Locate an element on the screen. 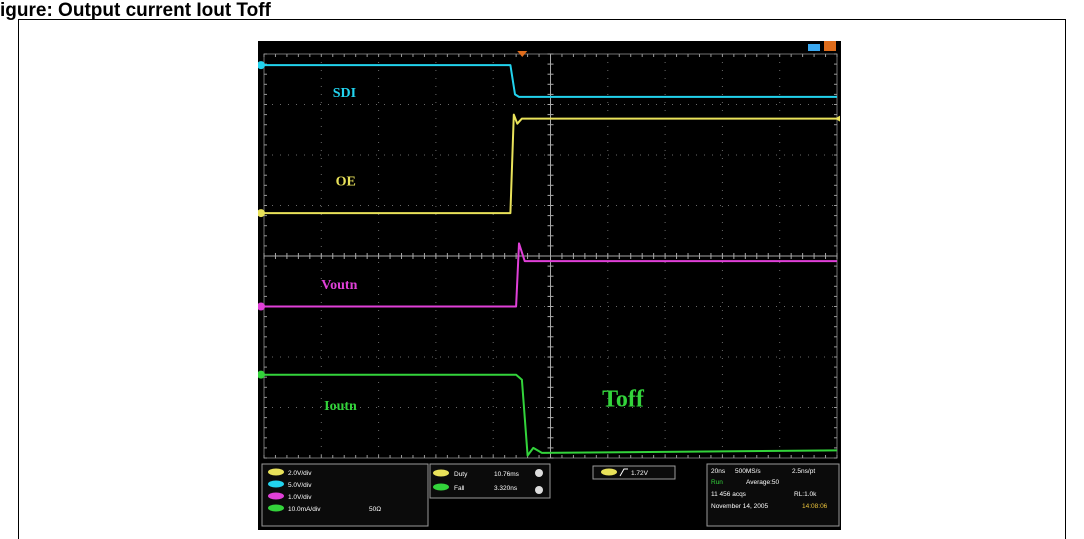  acquisition-count: 11 456 acqs is located at coordinates (729, 494).